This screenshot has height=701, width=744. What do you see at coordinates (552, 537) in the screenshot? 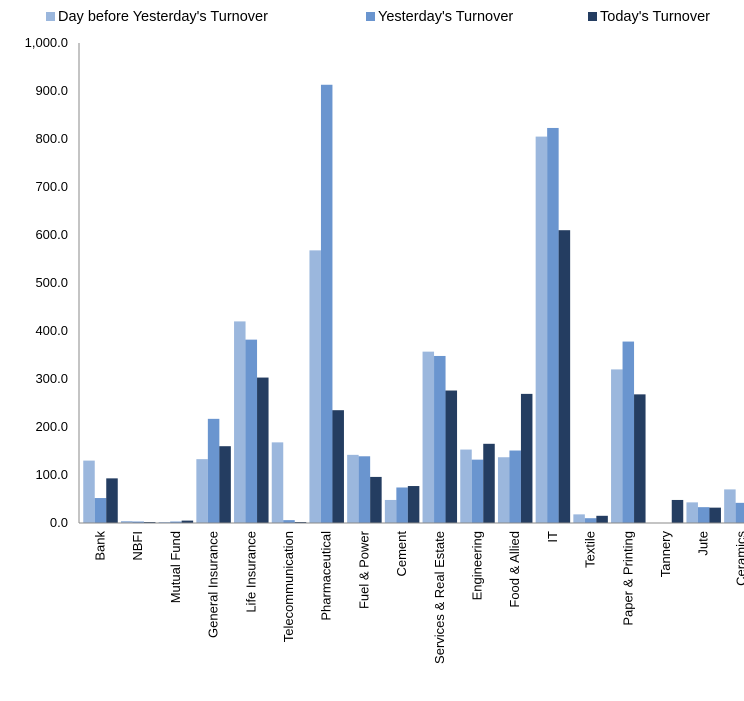
I see `x-tick-label: IT` at bounding box center [552, 537].